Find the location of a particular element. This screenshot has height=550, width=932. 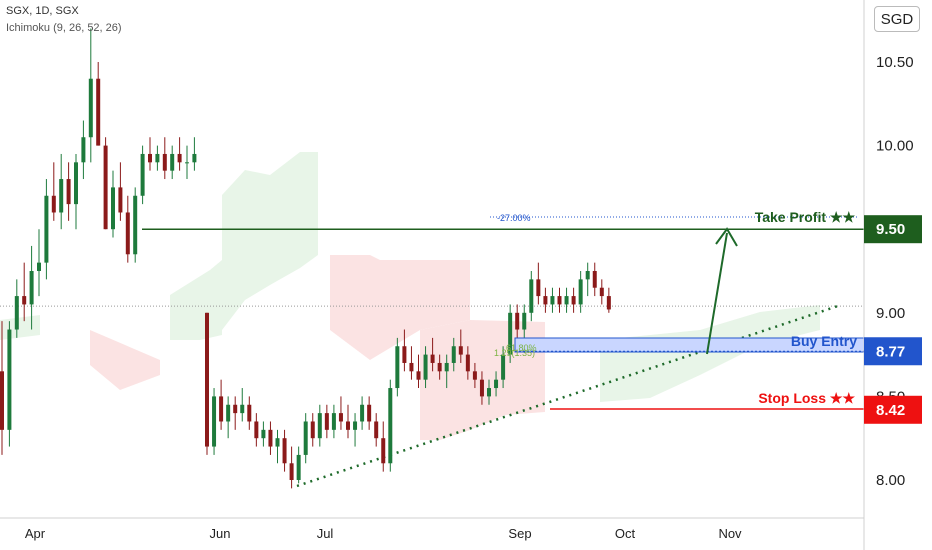

price-tick-label: 9.00 is located at coordinates (890, 313).